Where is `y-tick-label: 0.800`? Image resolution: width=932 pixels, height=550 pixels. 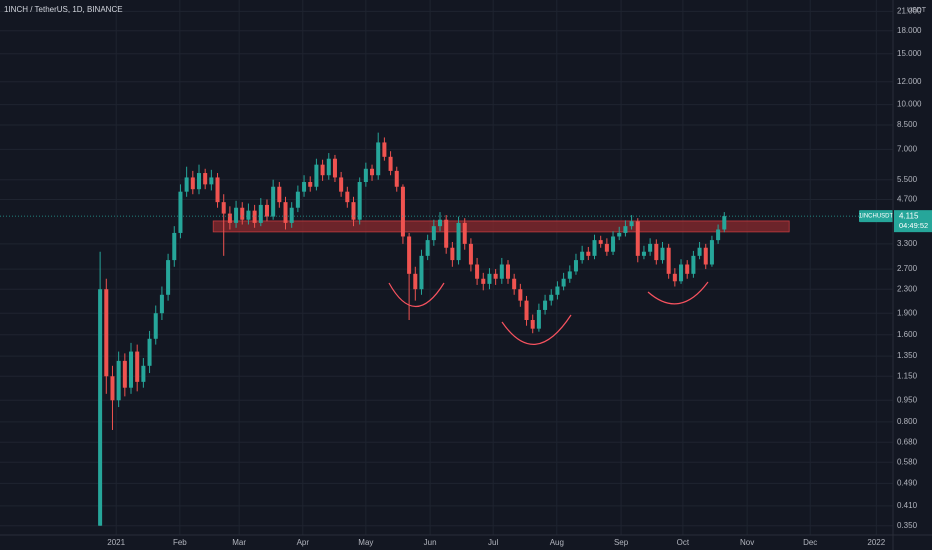 y-tick-label: 0.800 is located at coordinates (907, 421).